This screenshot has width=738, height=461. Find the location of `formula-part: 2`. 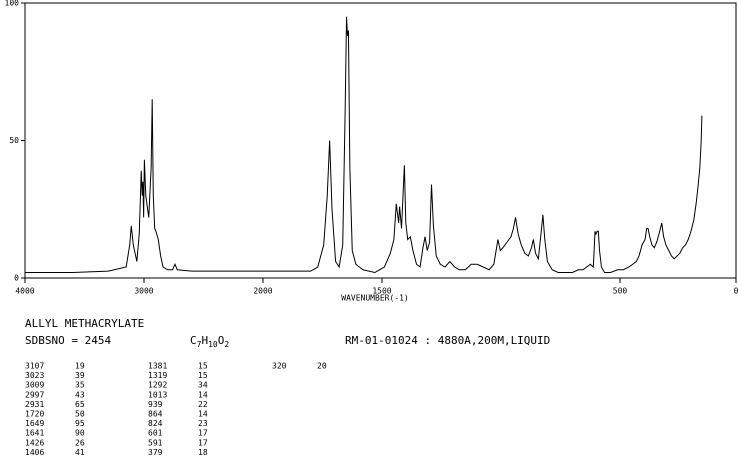

formula-part: 2 is located at coordinates (226, 344).